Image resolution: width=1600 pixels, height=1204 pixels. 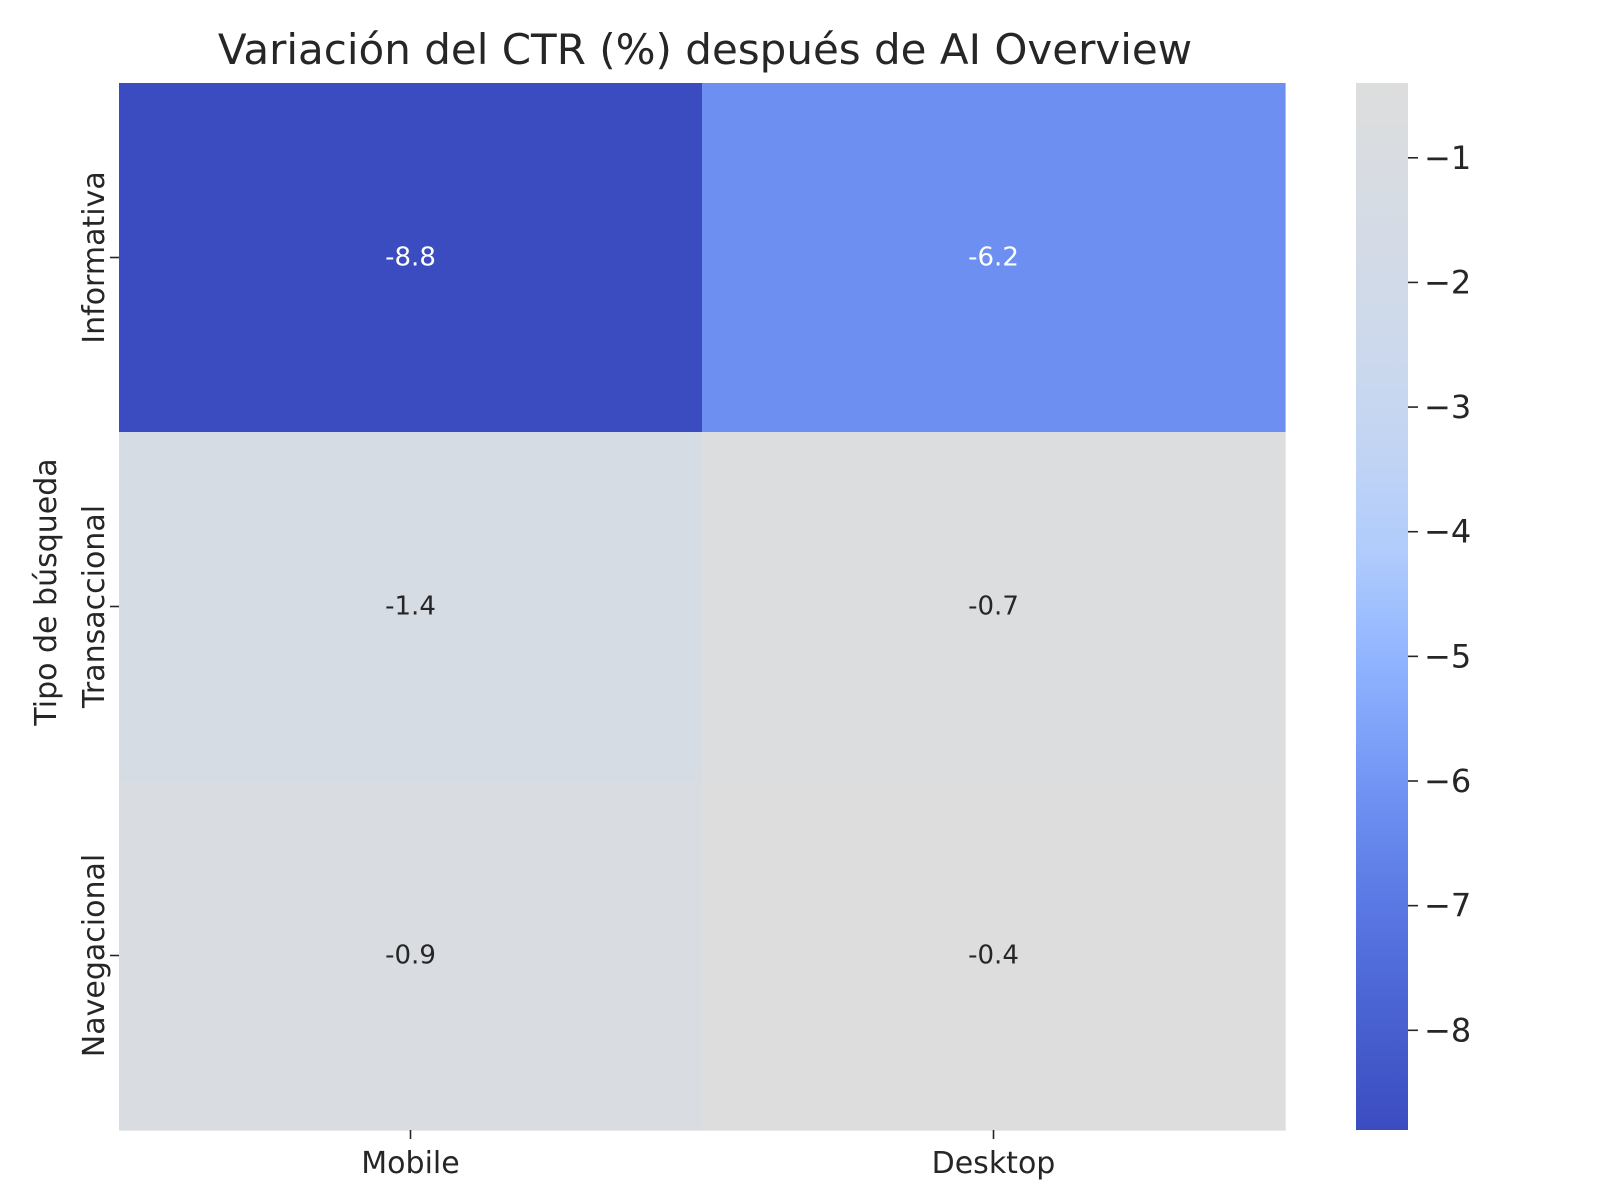 What do you see at coordinates (1447, 282) in the screenshot?
I see `colorbar-tick-label: −2` at bounding box center [1447, 282].